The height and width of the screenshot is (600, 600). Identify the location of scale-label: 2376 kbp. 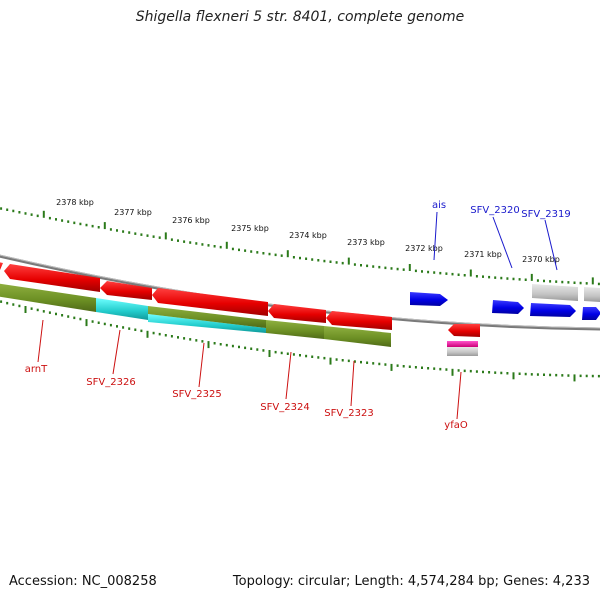
(191, 220).